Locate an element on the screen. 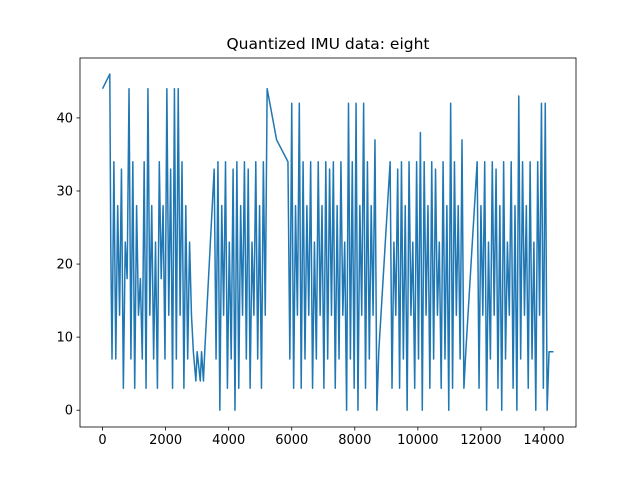 The image size is (640, 480). x-tick-label: 8000 is located at coordinates (354, 440).